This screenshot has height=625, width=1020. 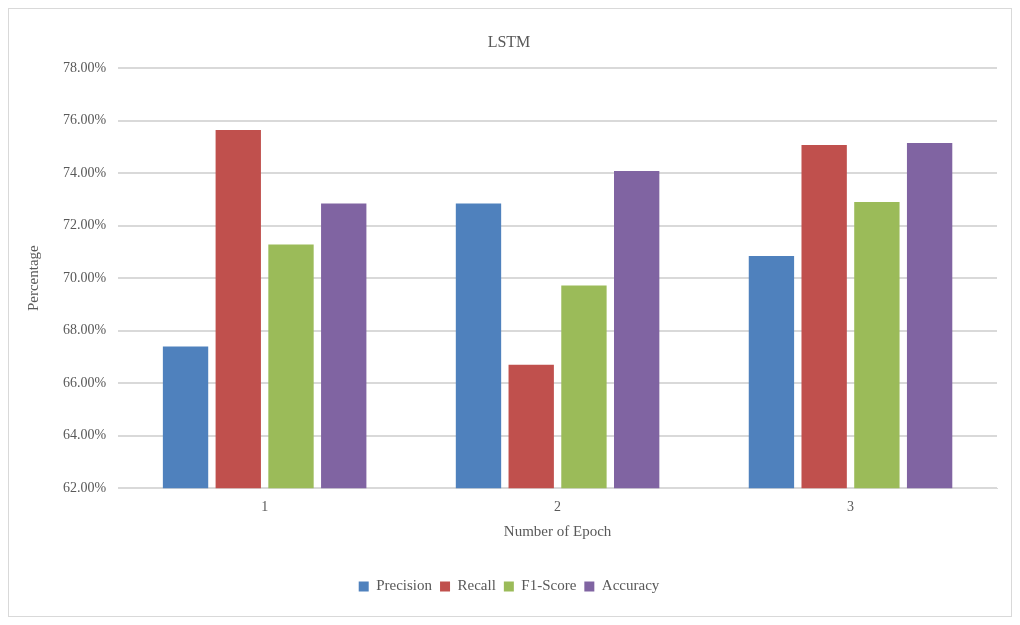 What do you see at coordinates (557, 530) in the screenshot?
I see `x-axis-title: Number of Epoch` at bounding box center [557, 530].